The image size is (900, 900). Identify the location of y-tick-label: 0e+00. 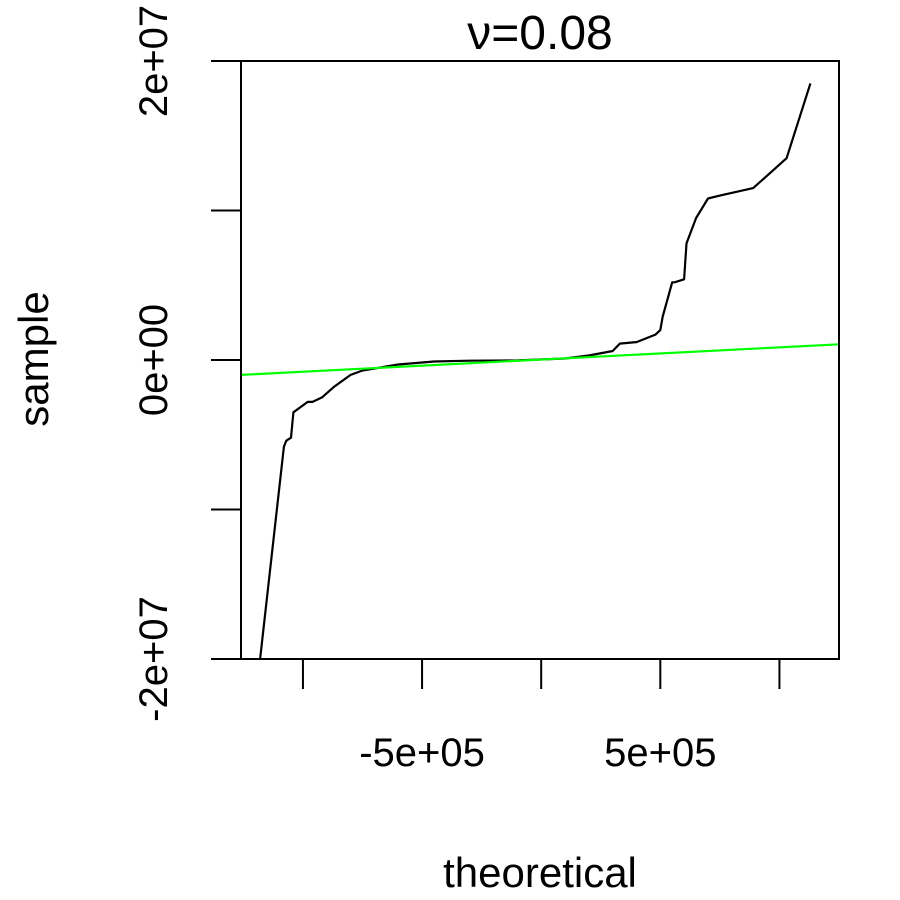
(154, 360).